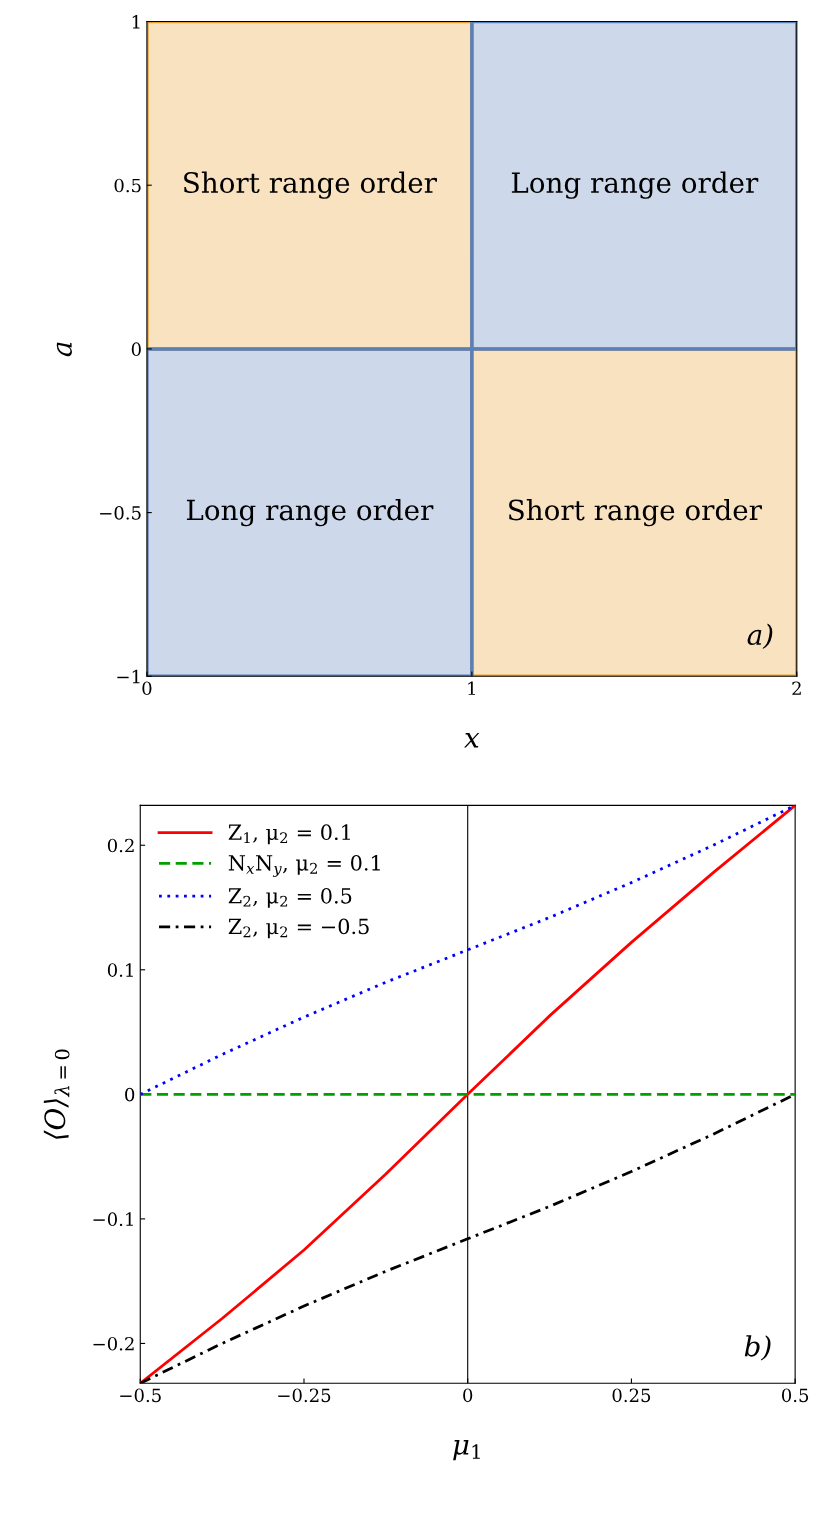 This screenshot has width=830, height=1537. Describe the element at coordinates (56, 1094) in the screenshot. I see `y-axis-title: ⟨O⟩$_{λ=0}$` at that location.